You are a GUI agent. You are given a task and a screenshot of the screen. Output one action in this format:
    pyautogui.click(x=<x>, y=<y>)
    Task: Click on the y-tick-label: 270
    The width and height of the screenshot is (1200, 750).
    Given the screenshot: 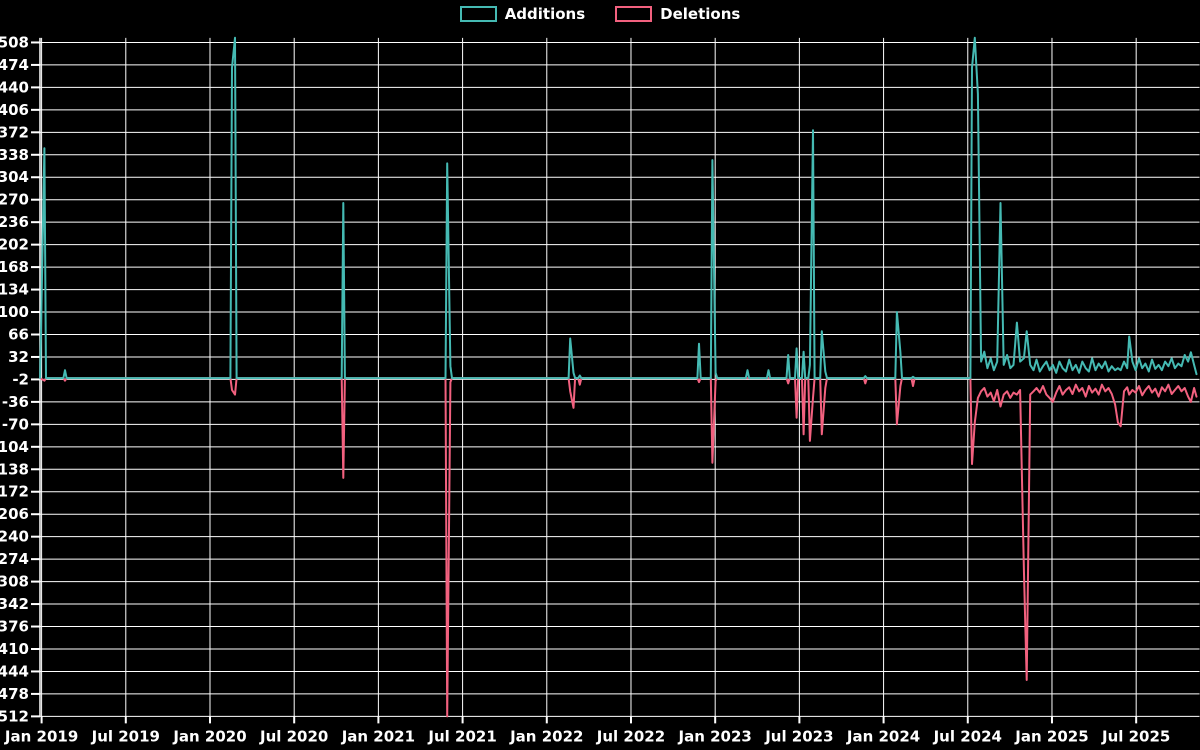 What is the action you would take?
    pyautogui.click(x=14, y=200)
    